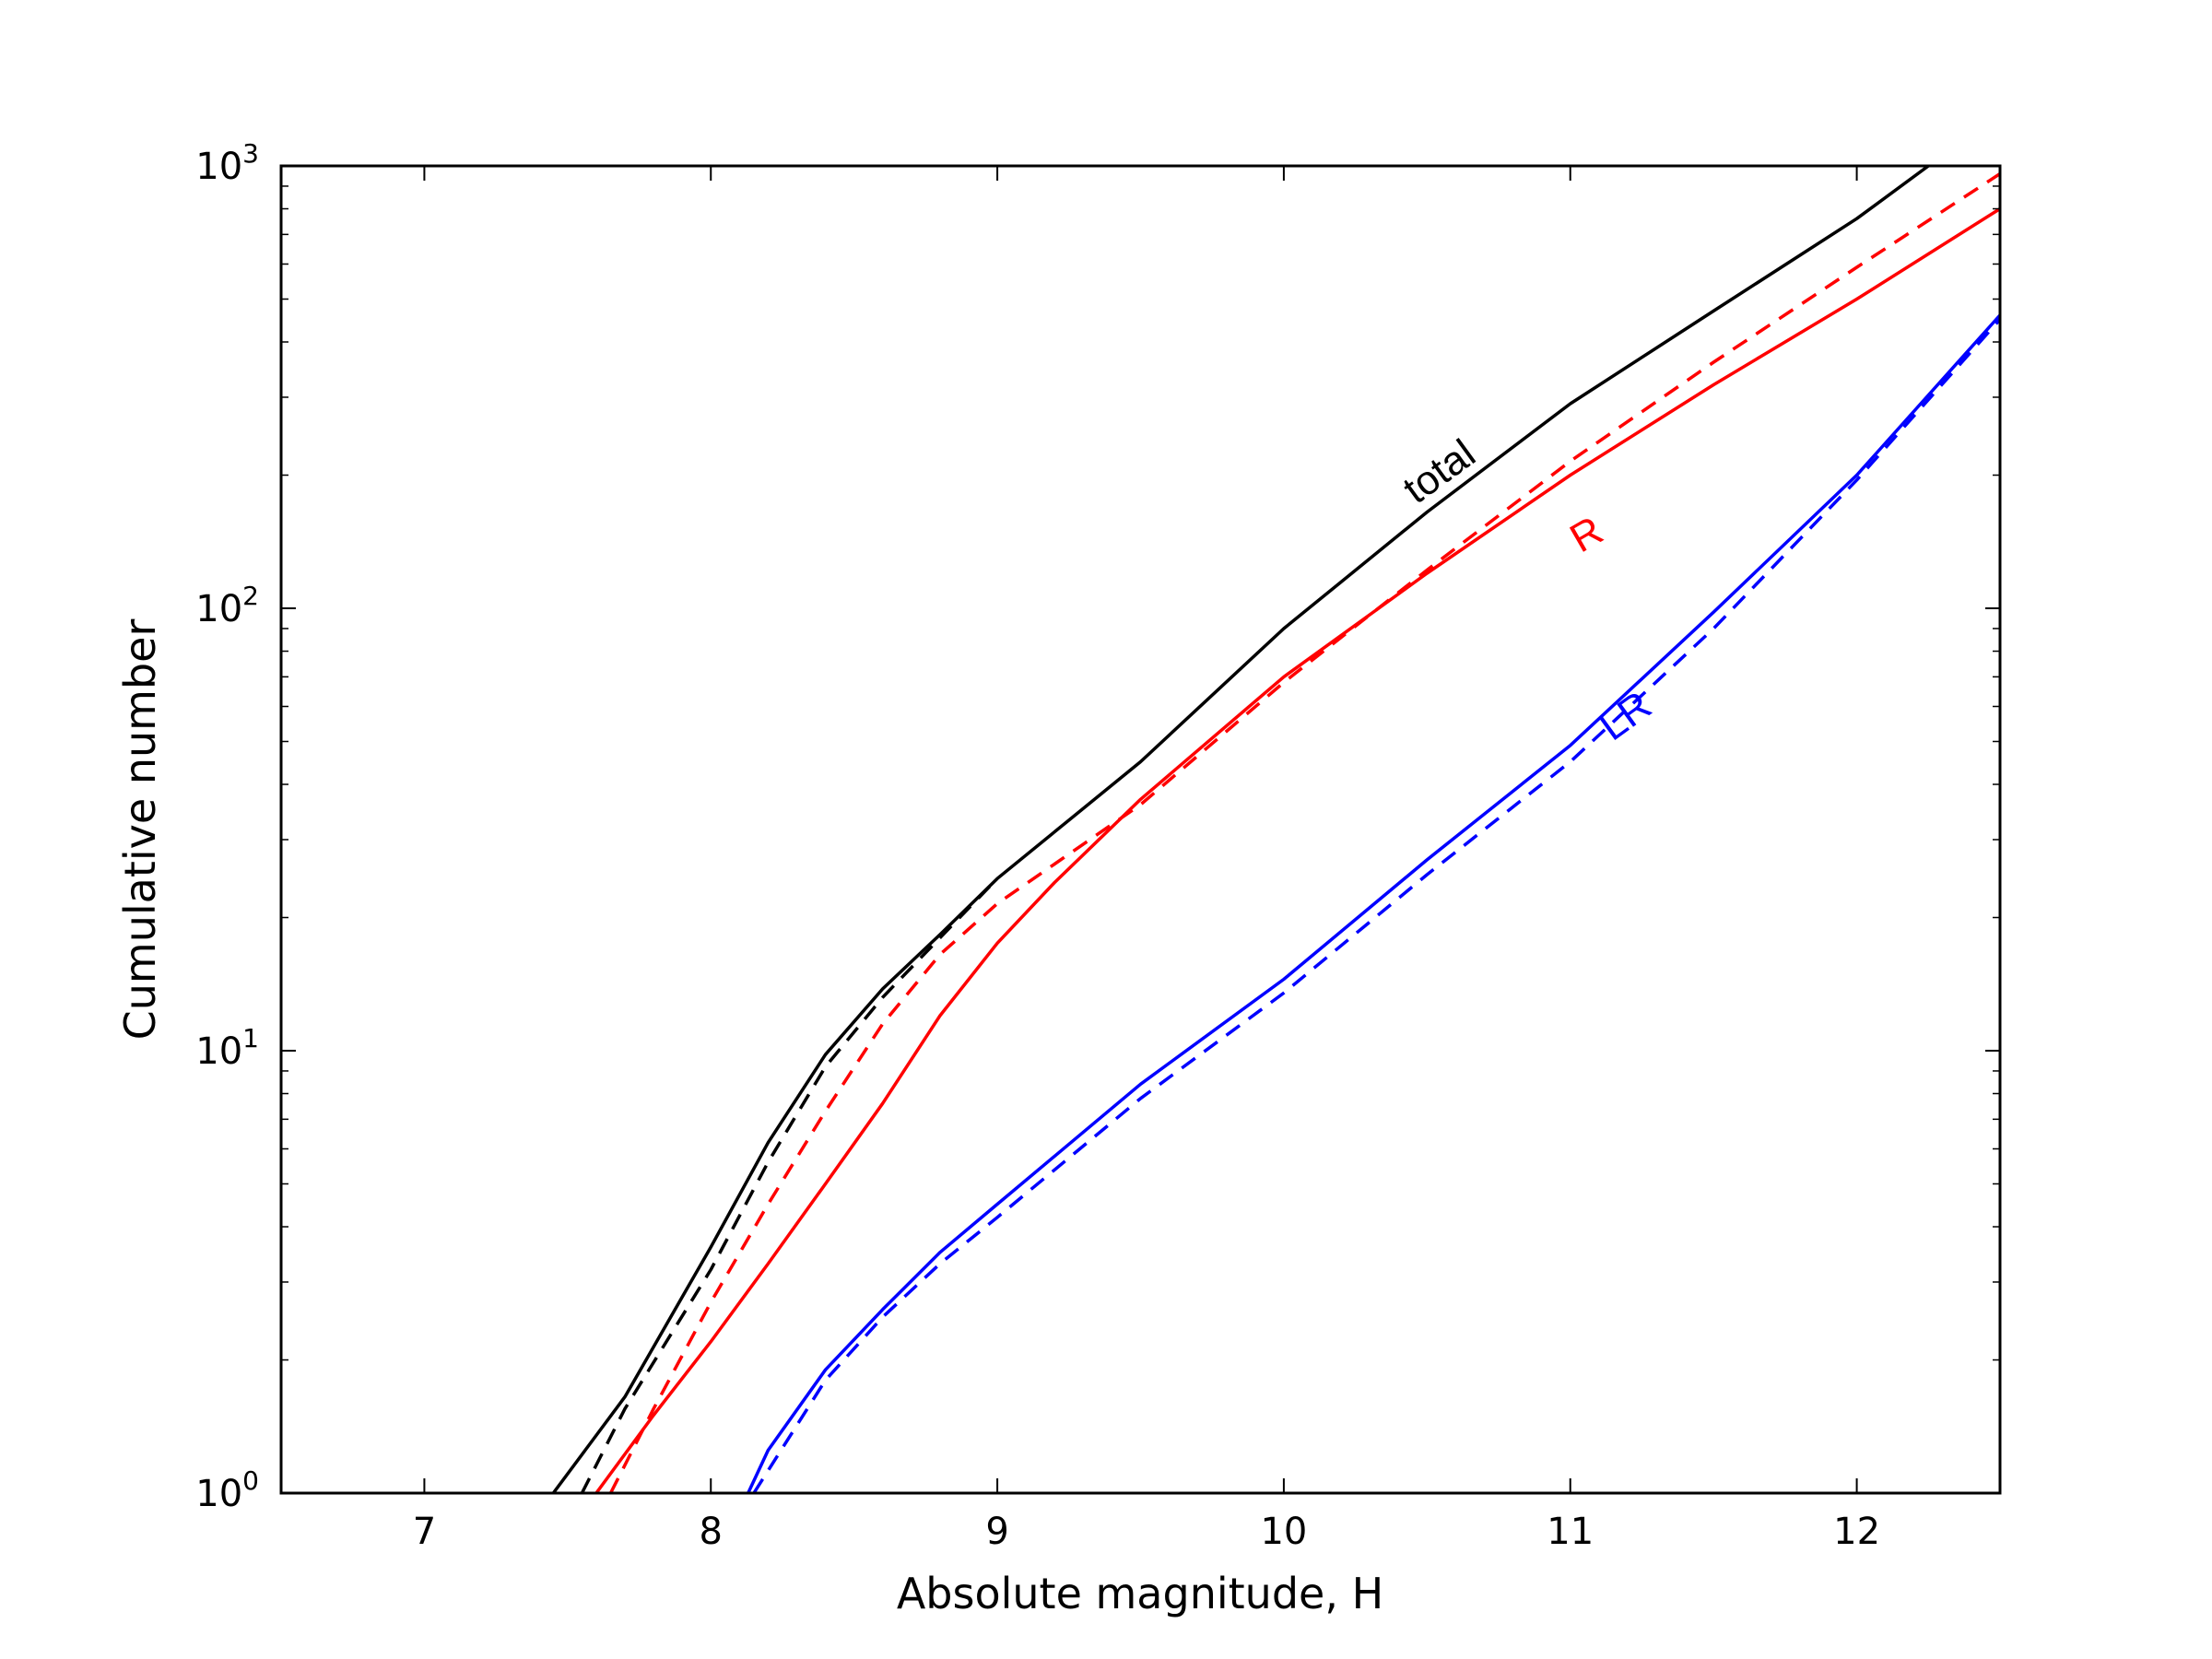 The height and width of the screenshot is (1659, 2212). I want to click on y-tick-exponent: 3, so click(250, 153).